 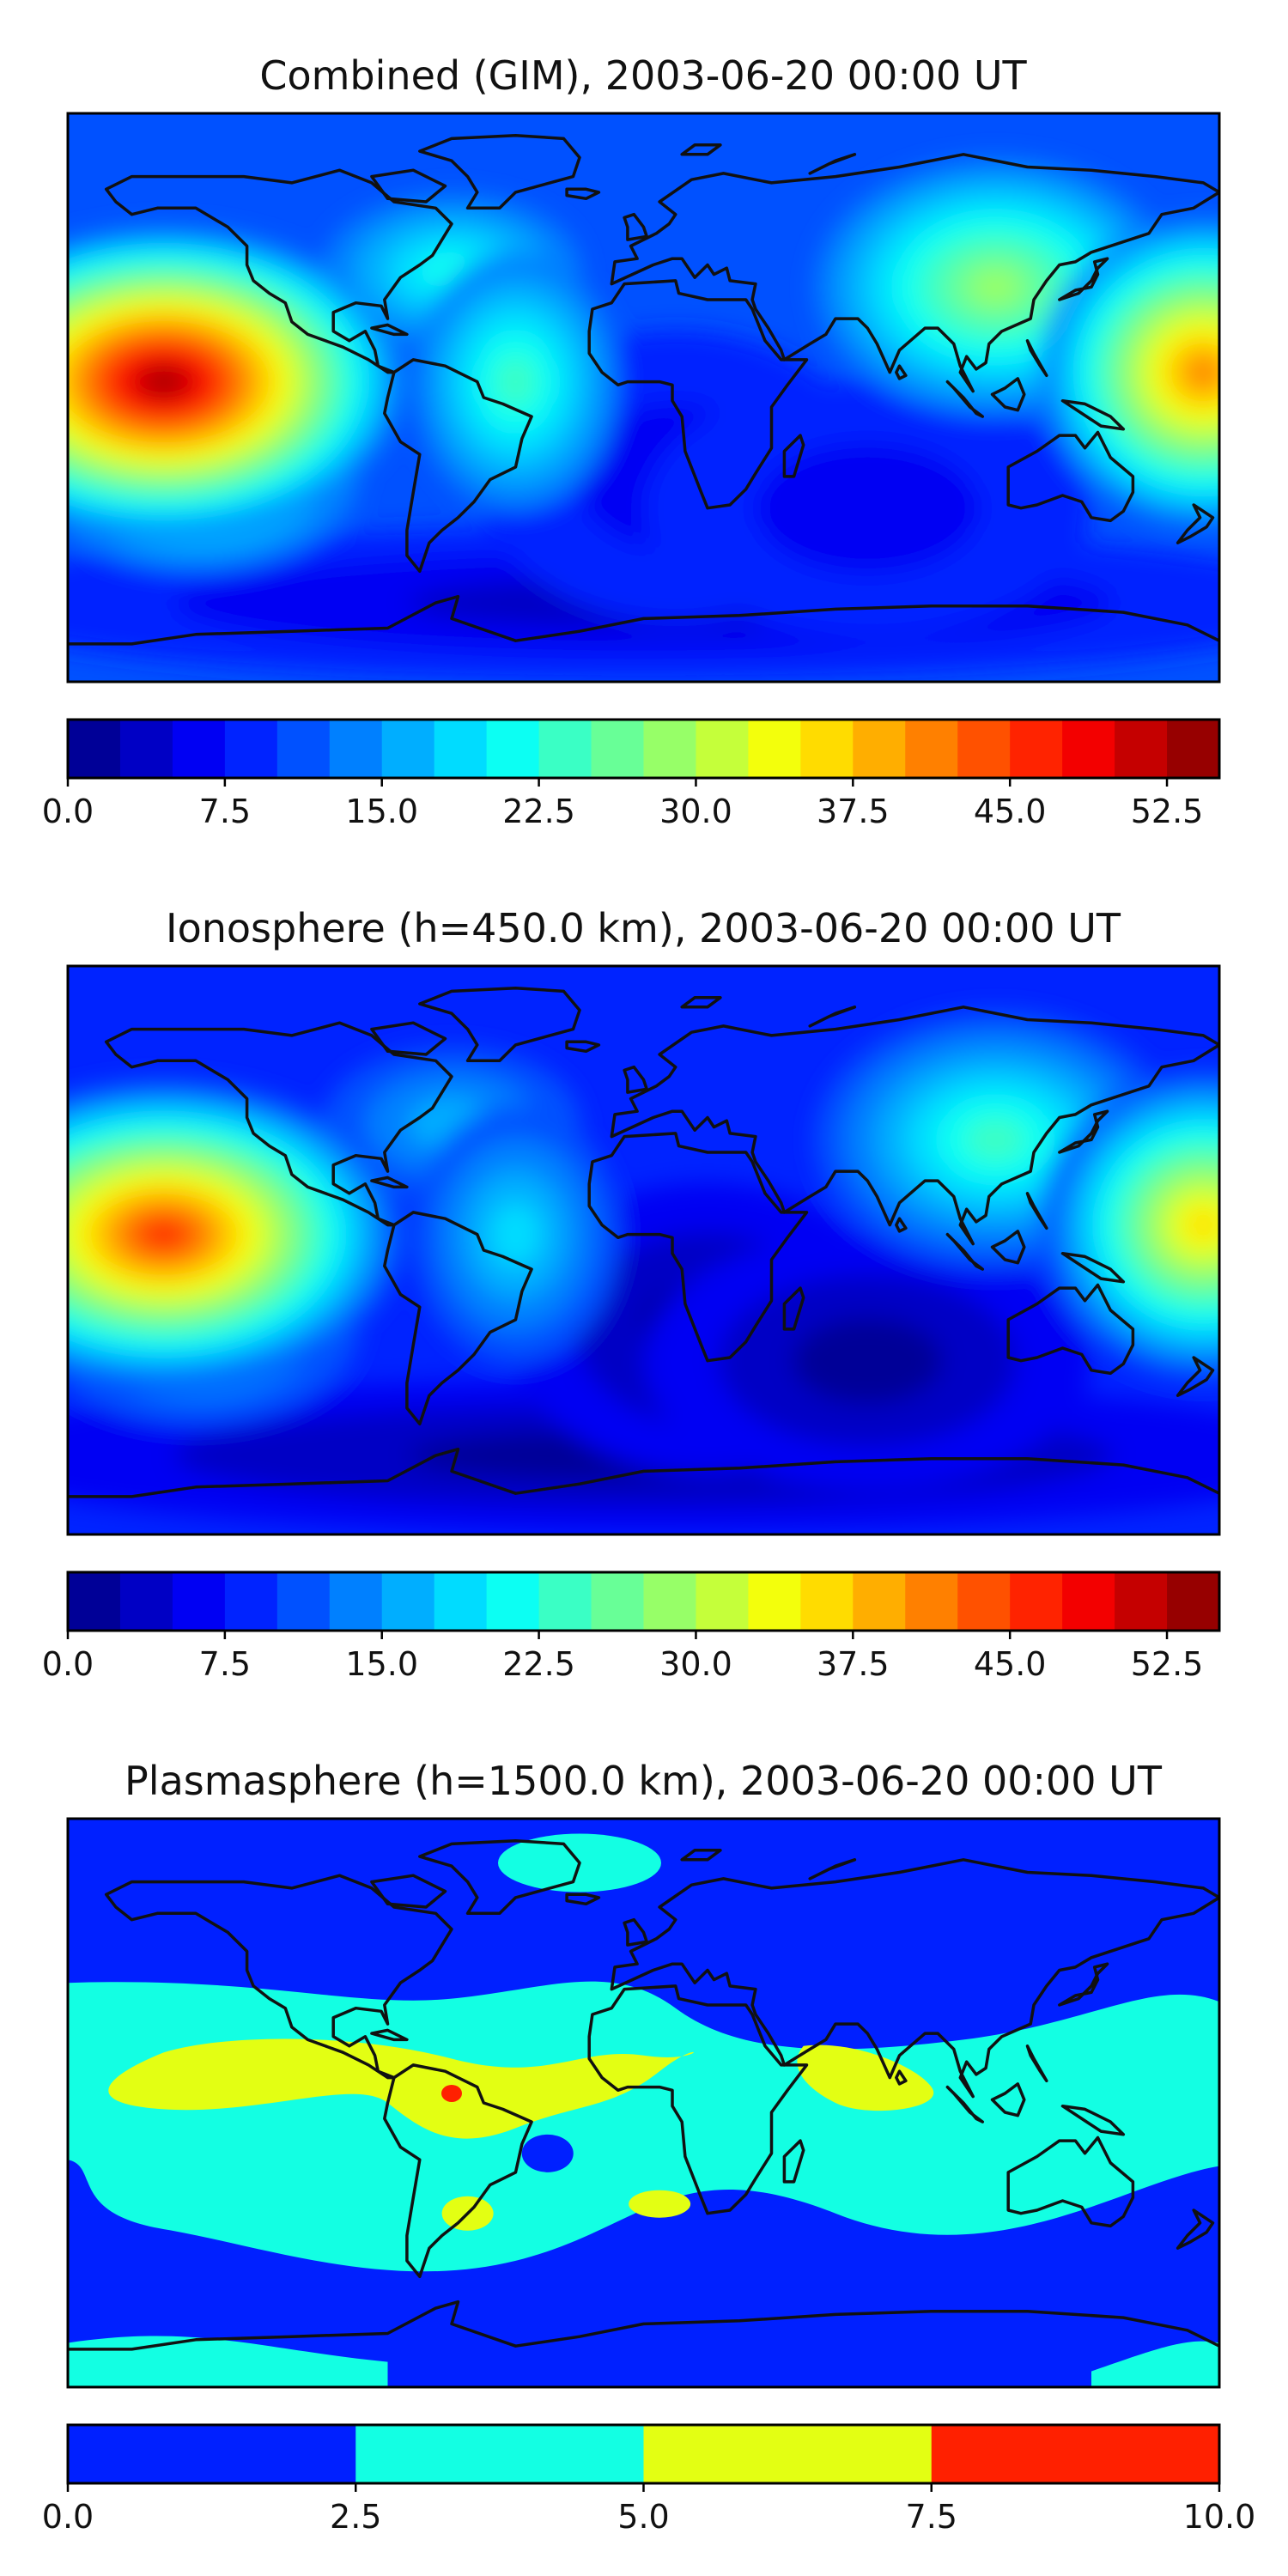 I want to click on coastline-svalbard, so click(x=701, y=1856).